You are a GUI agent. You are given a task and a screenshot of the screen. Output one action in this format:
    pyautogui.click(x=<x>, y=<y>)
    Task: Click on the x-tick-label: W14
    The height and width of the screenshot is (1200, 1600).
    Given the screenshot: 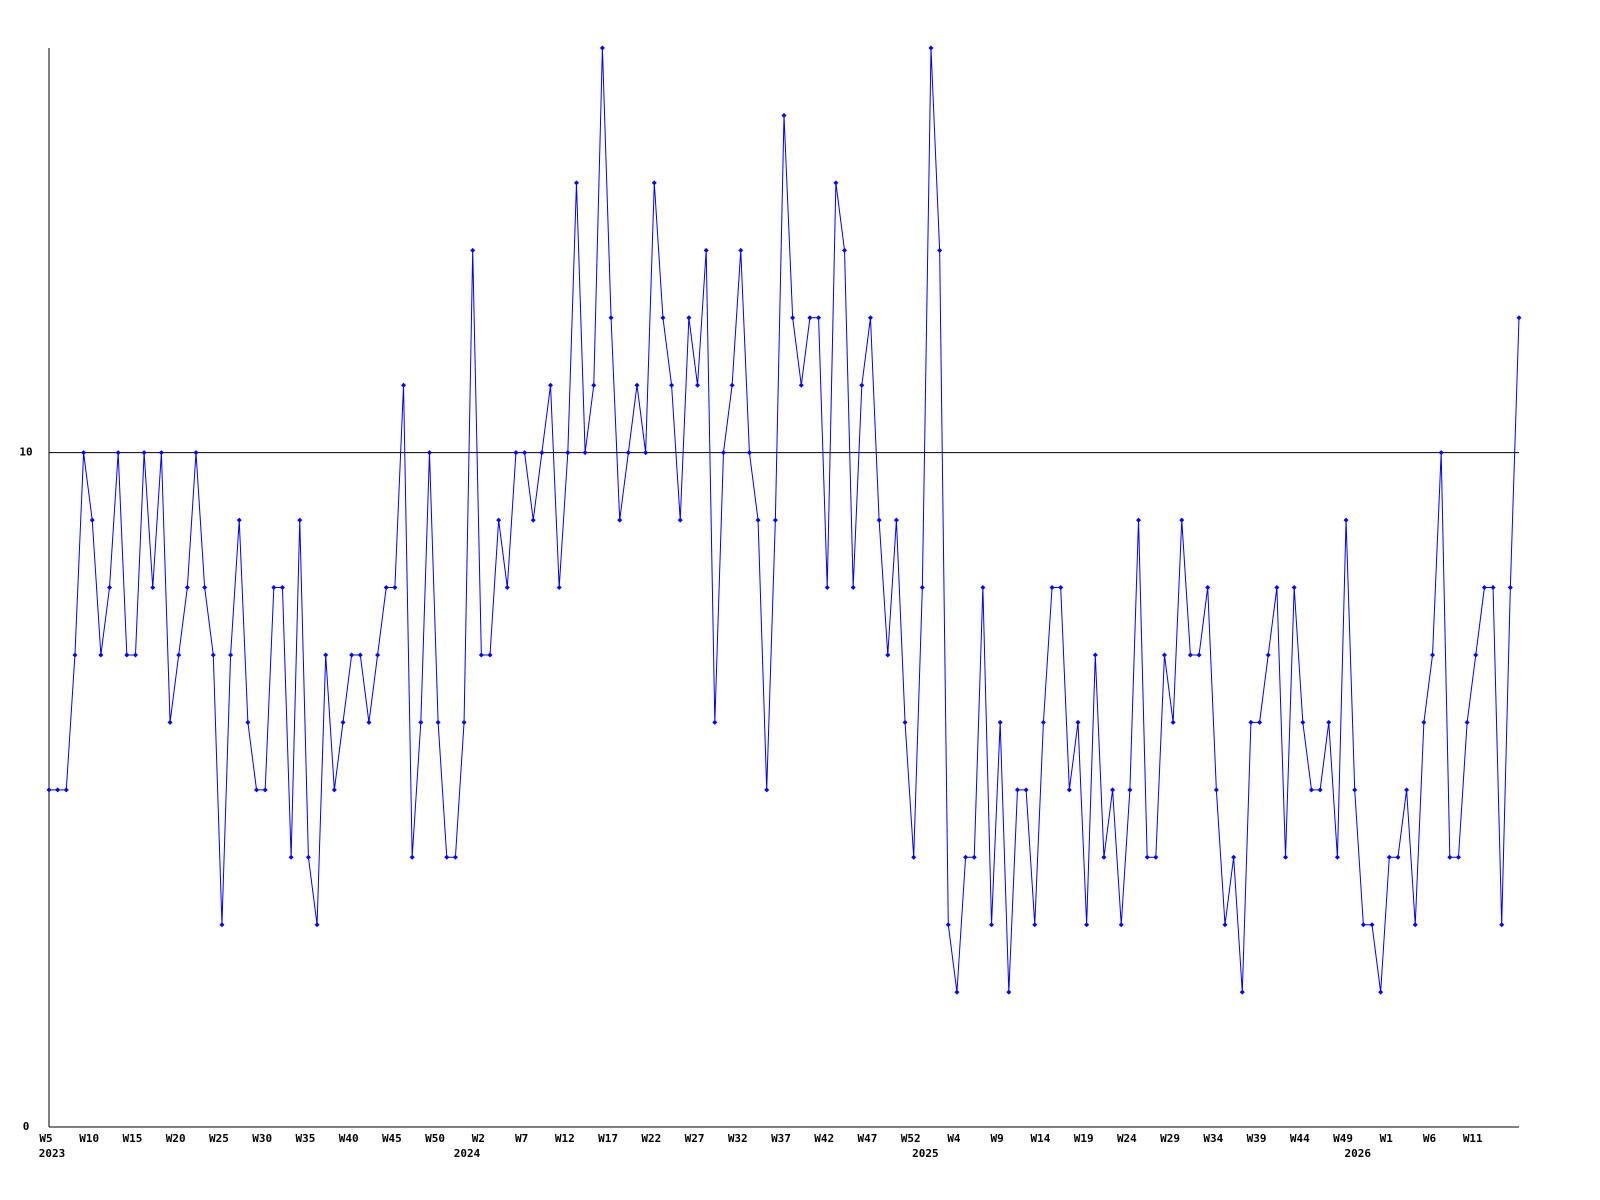 What is the action you would take?
    pyautogui.click(x=1040, y=1138)
    